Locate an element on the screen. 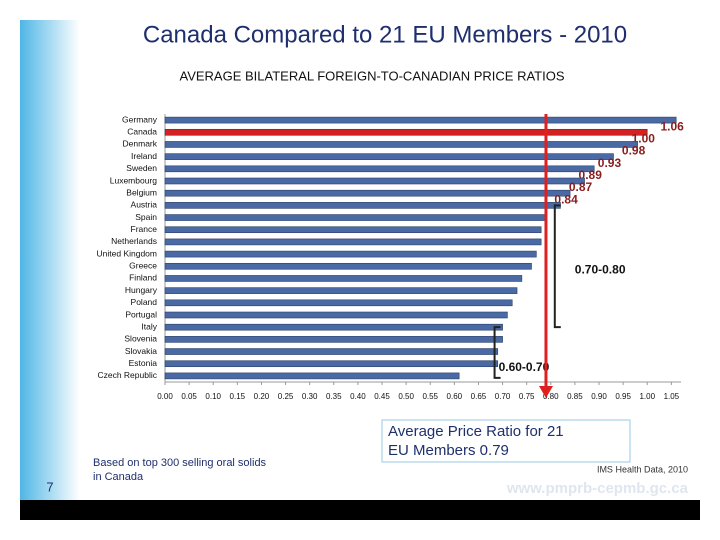  x-tick-label: 0.30 is located at coordinates (310, 396).